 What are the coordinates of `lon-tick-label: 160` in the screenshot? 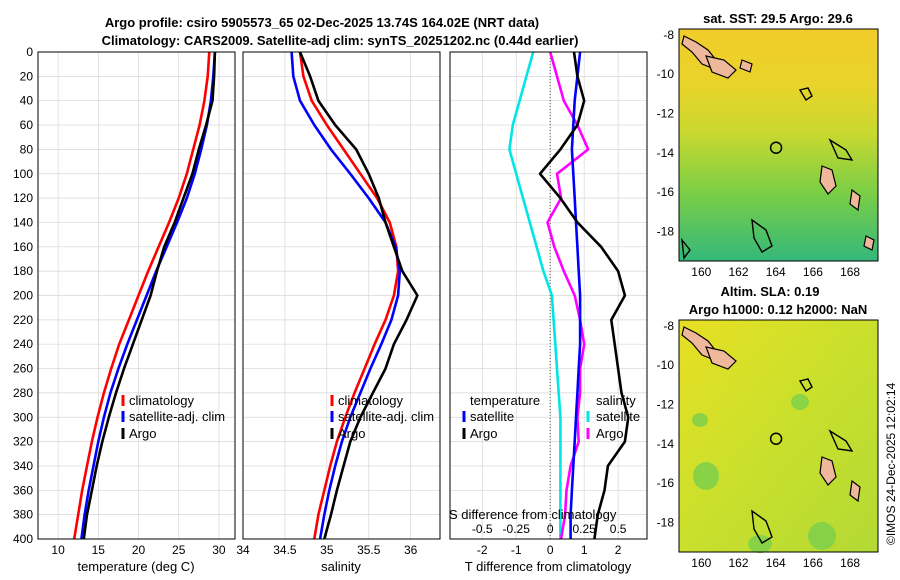 It's located at (701, 272).